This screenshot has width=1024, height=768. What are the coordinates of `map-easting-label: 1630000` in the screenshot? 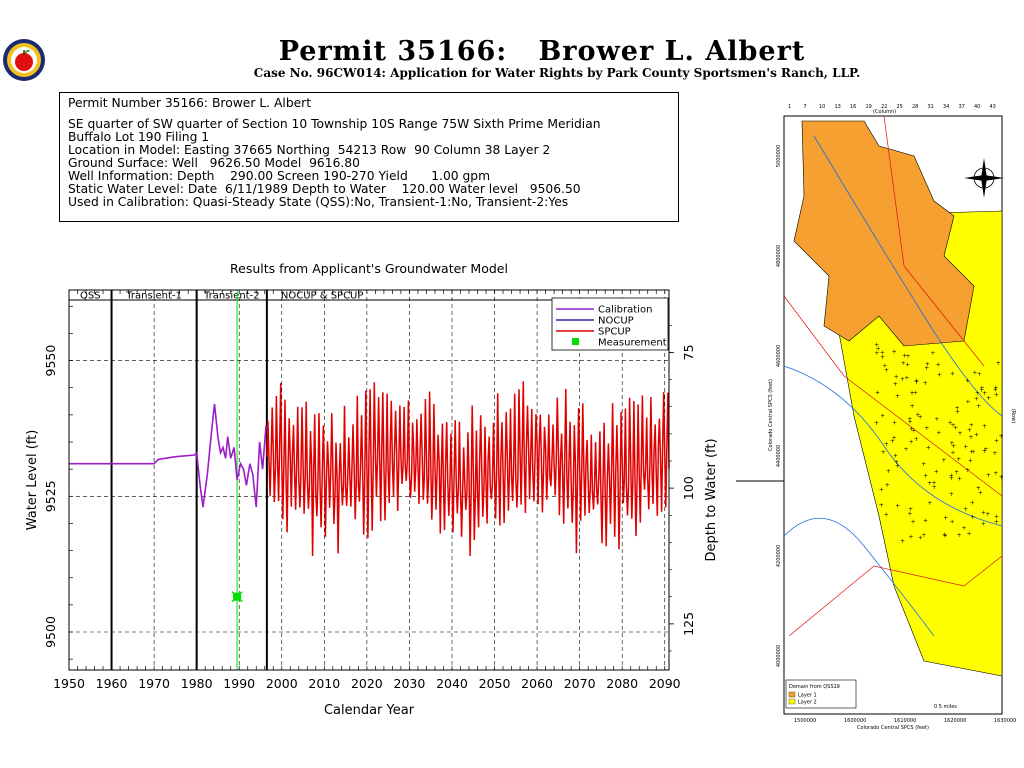 It's located at (1005, 721).